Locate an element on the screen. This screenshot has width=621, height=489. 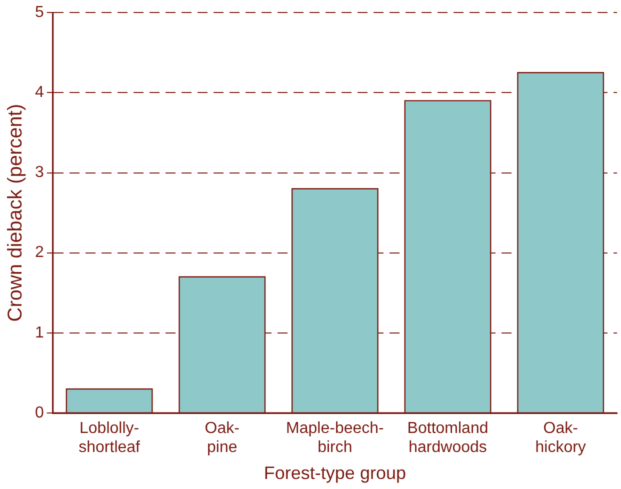
x-tick-label: Maple-beech- birch is located at coordinates (335, 438).